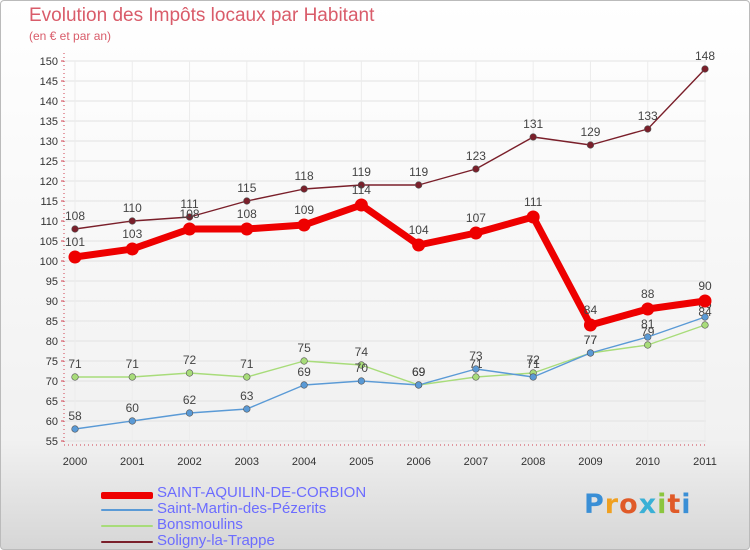  I want to click on data-label: 118, so click(304, 176).